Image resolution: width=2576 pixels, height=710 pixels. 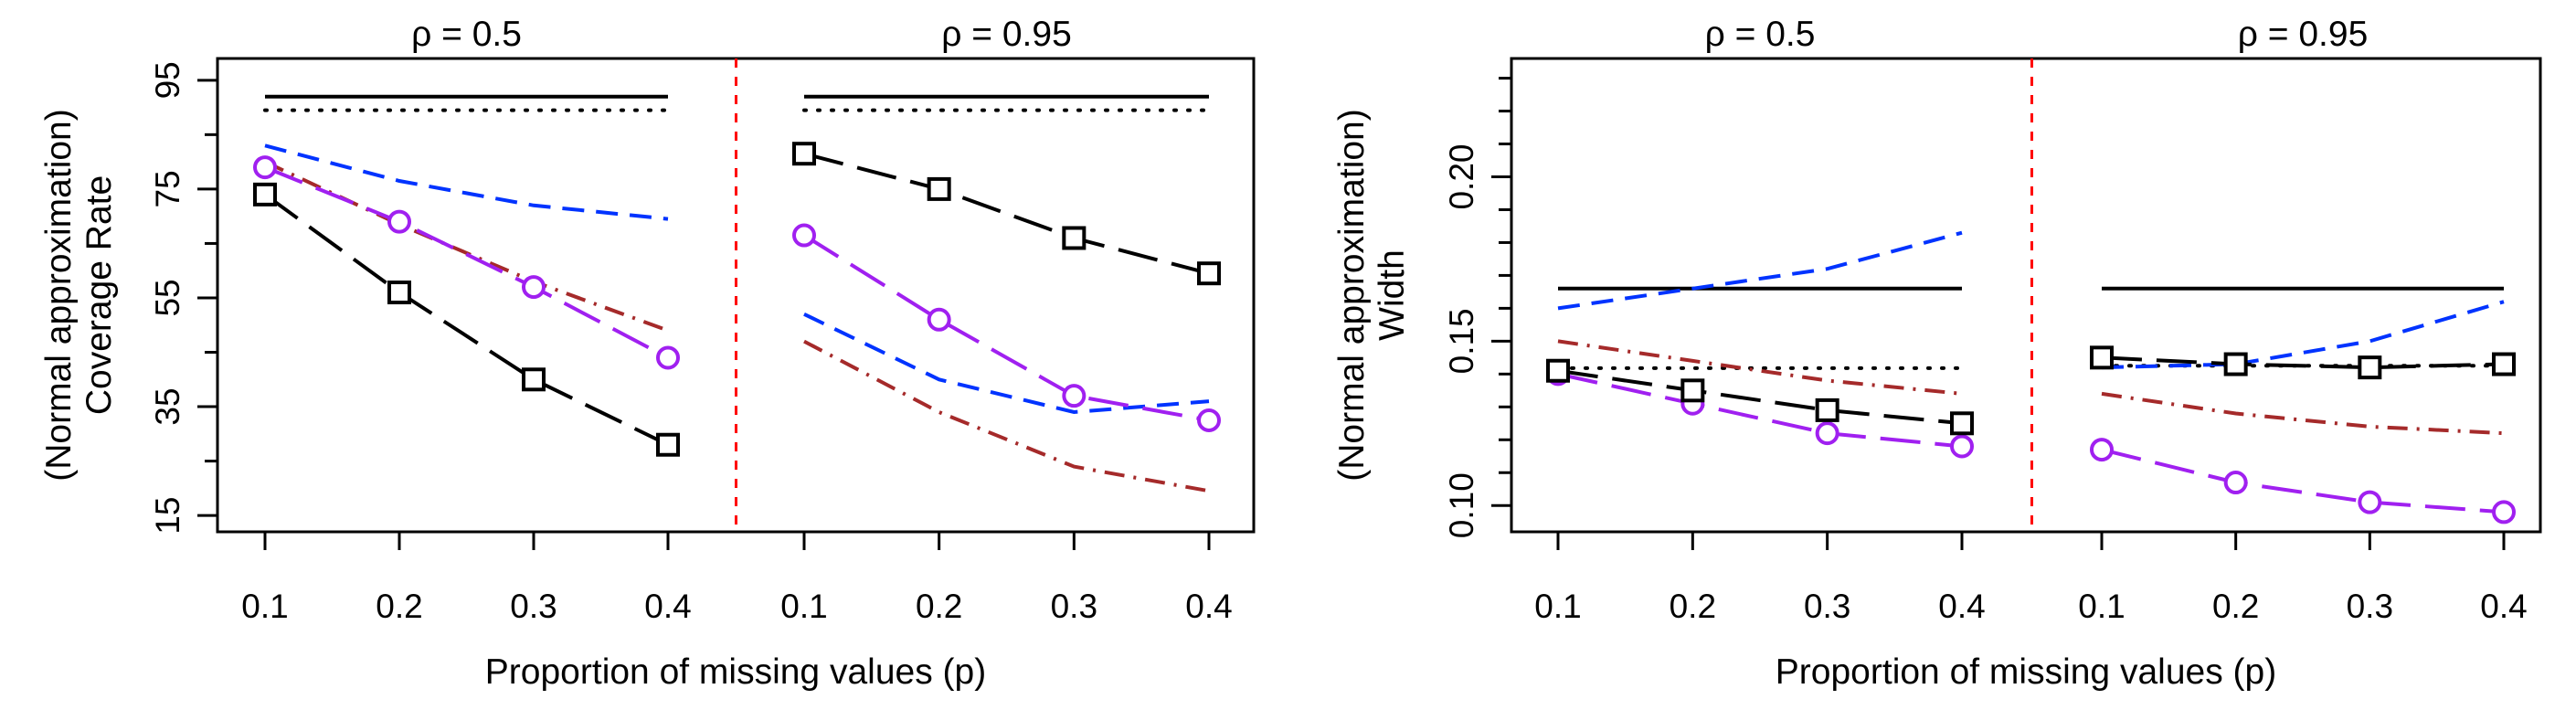 What do you see at coordinates (1461, 176) in the screenshot?
I see `y-tick-label: 0.20` at bounding box center [1461, 176].